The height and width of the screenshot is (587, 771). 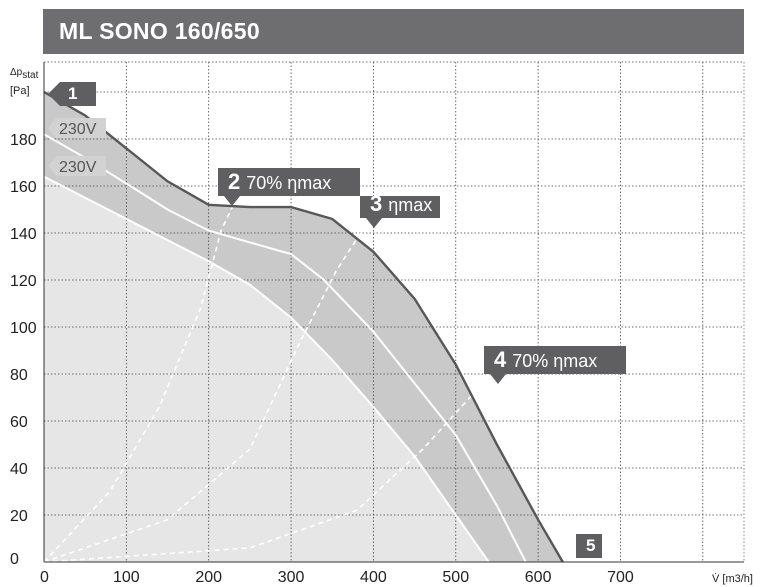 What do you see at coordinates (401, 203) in the screenshot?
I see `point-3-label: 3 ηmax` at bounding box center [401, 203].